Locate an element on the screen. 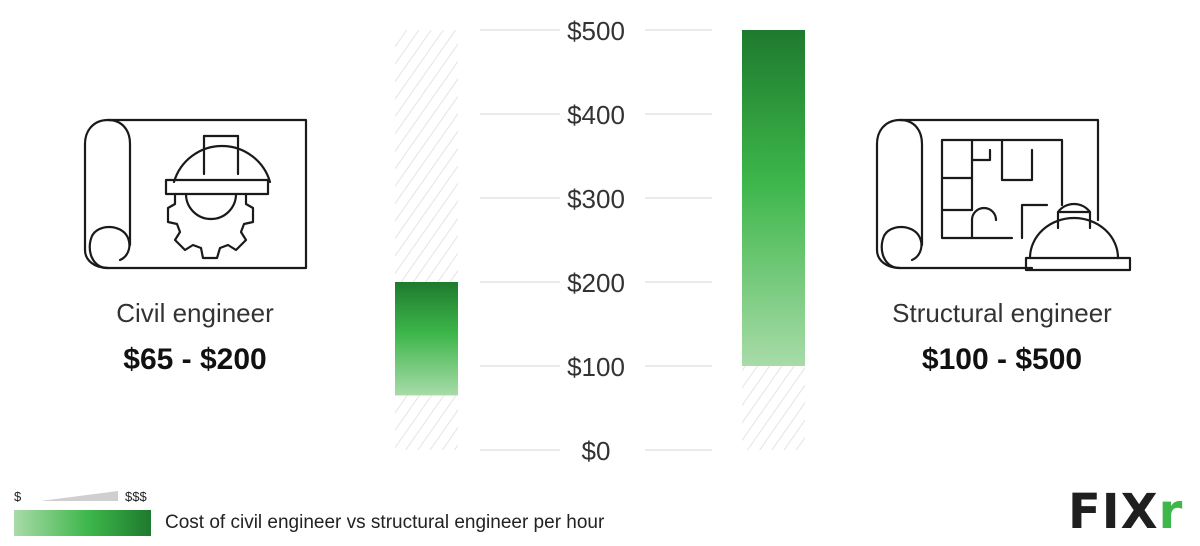  y-tick-label: $200 is located at coordinates (596, 283).